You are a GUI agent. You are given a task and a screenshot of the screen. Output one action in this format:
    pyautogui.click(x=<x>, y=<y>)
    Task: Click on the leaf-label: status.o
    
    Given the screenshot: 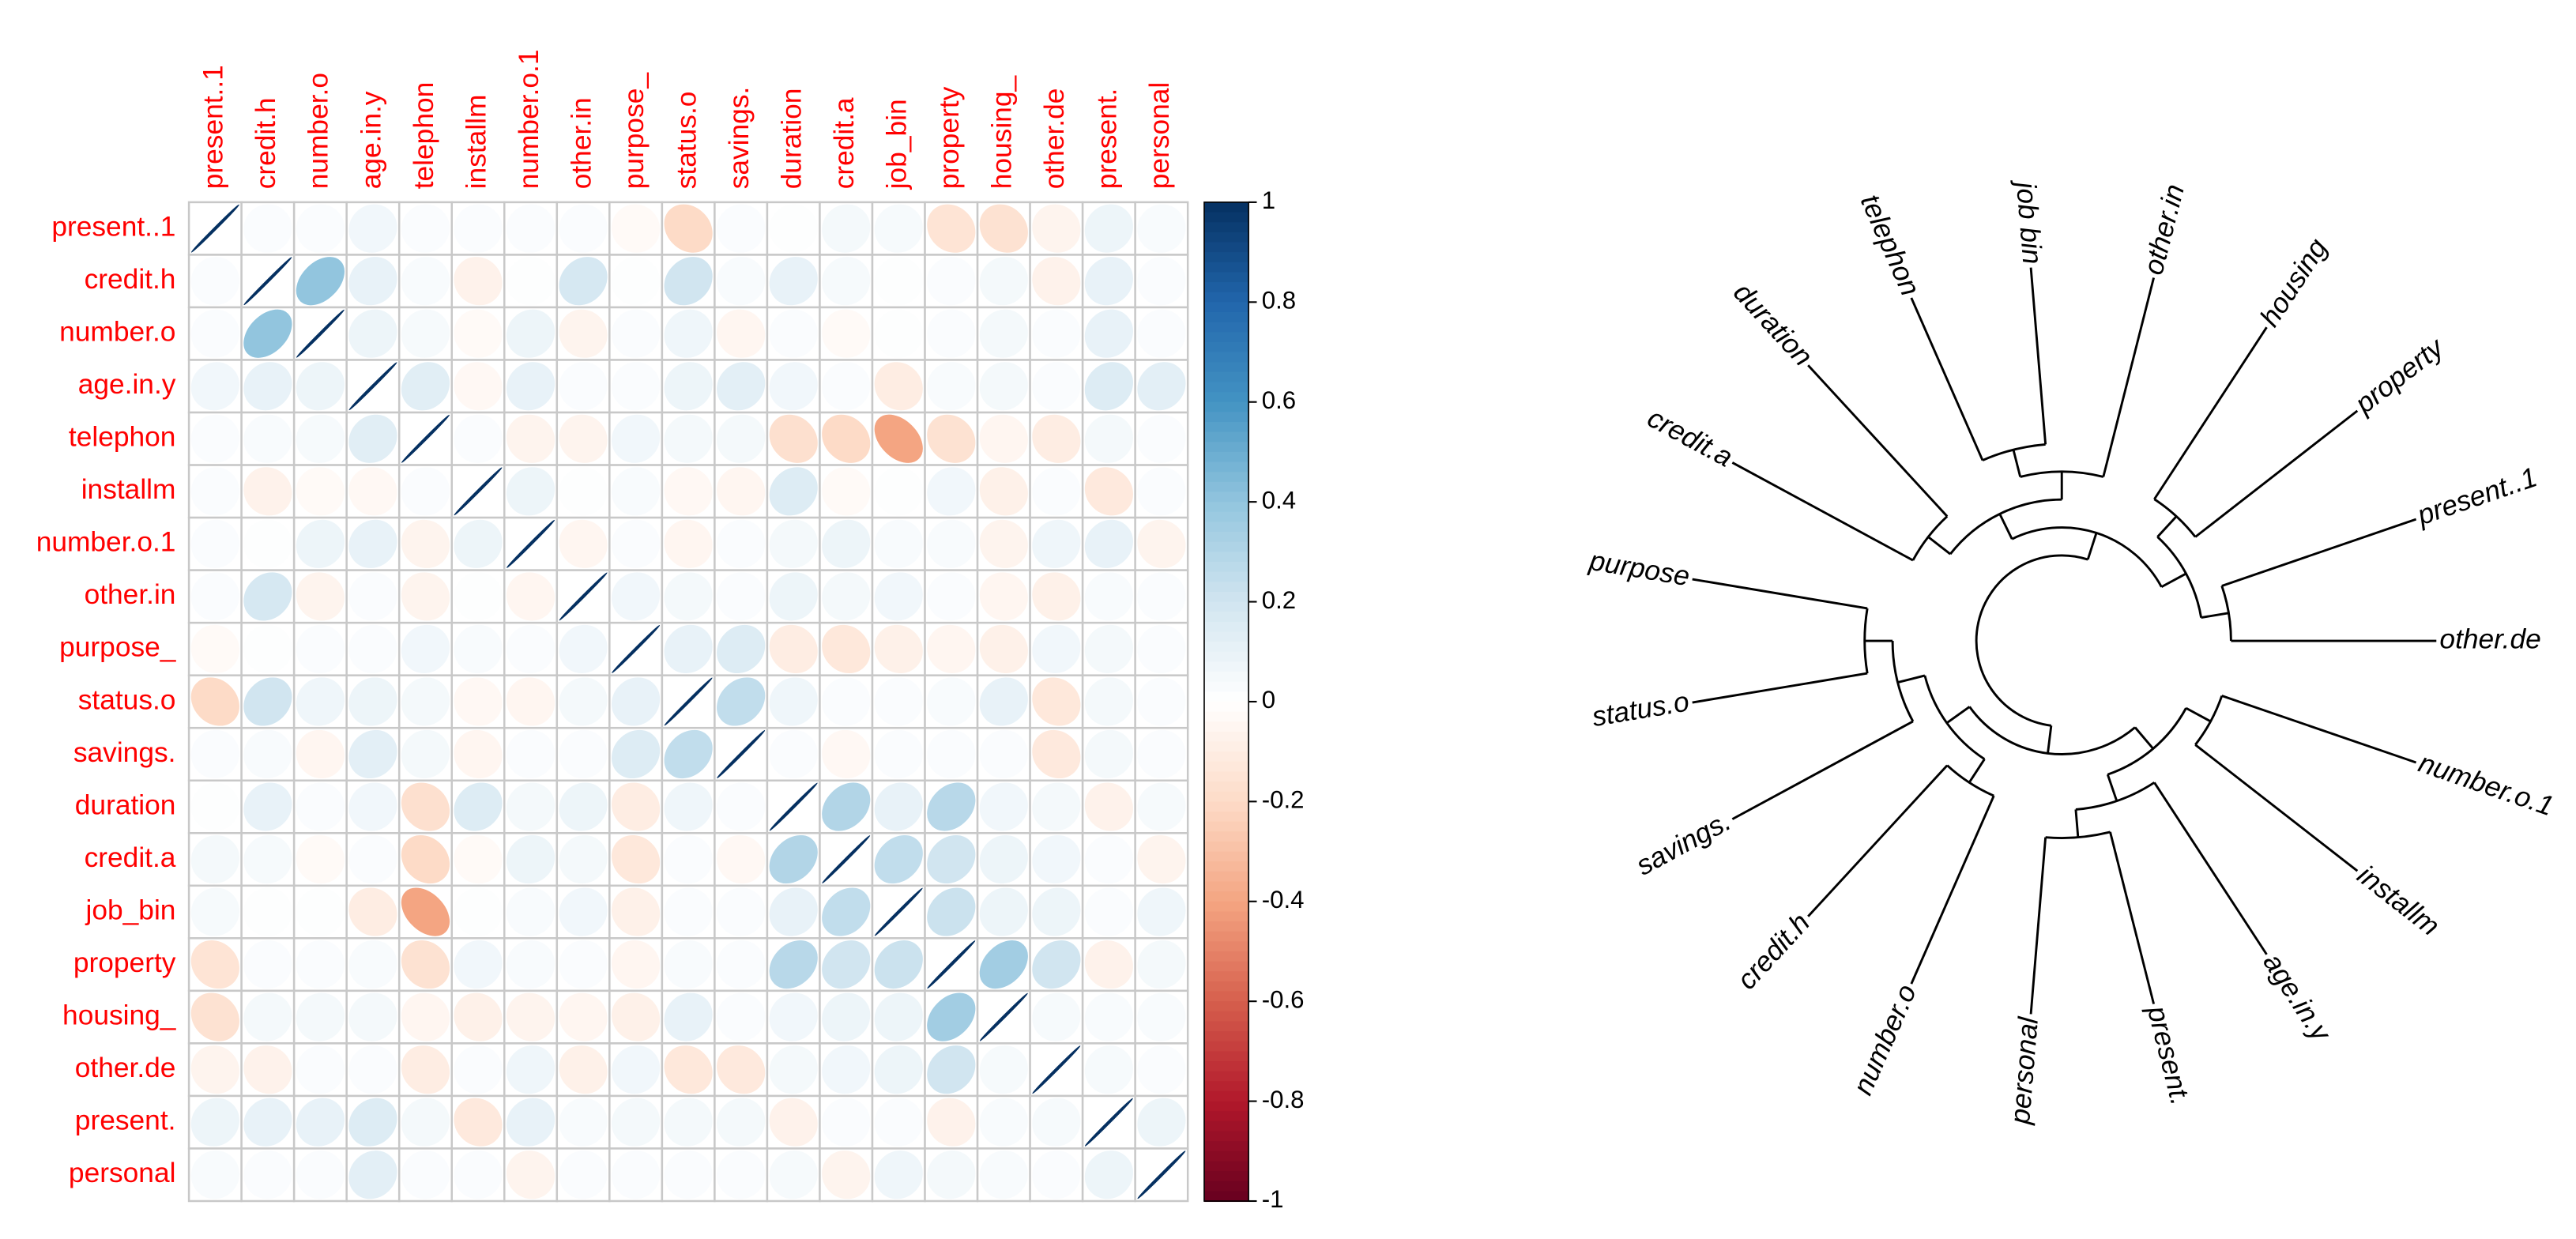 What is the action you would take?
    pyautogui.click(x=1640, y=709)
    